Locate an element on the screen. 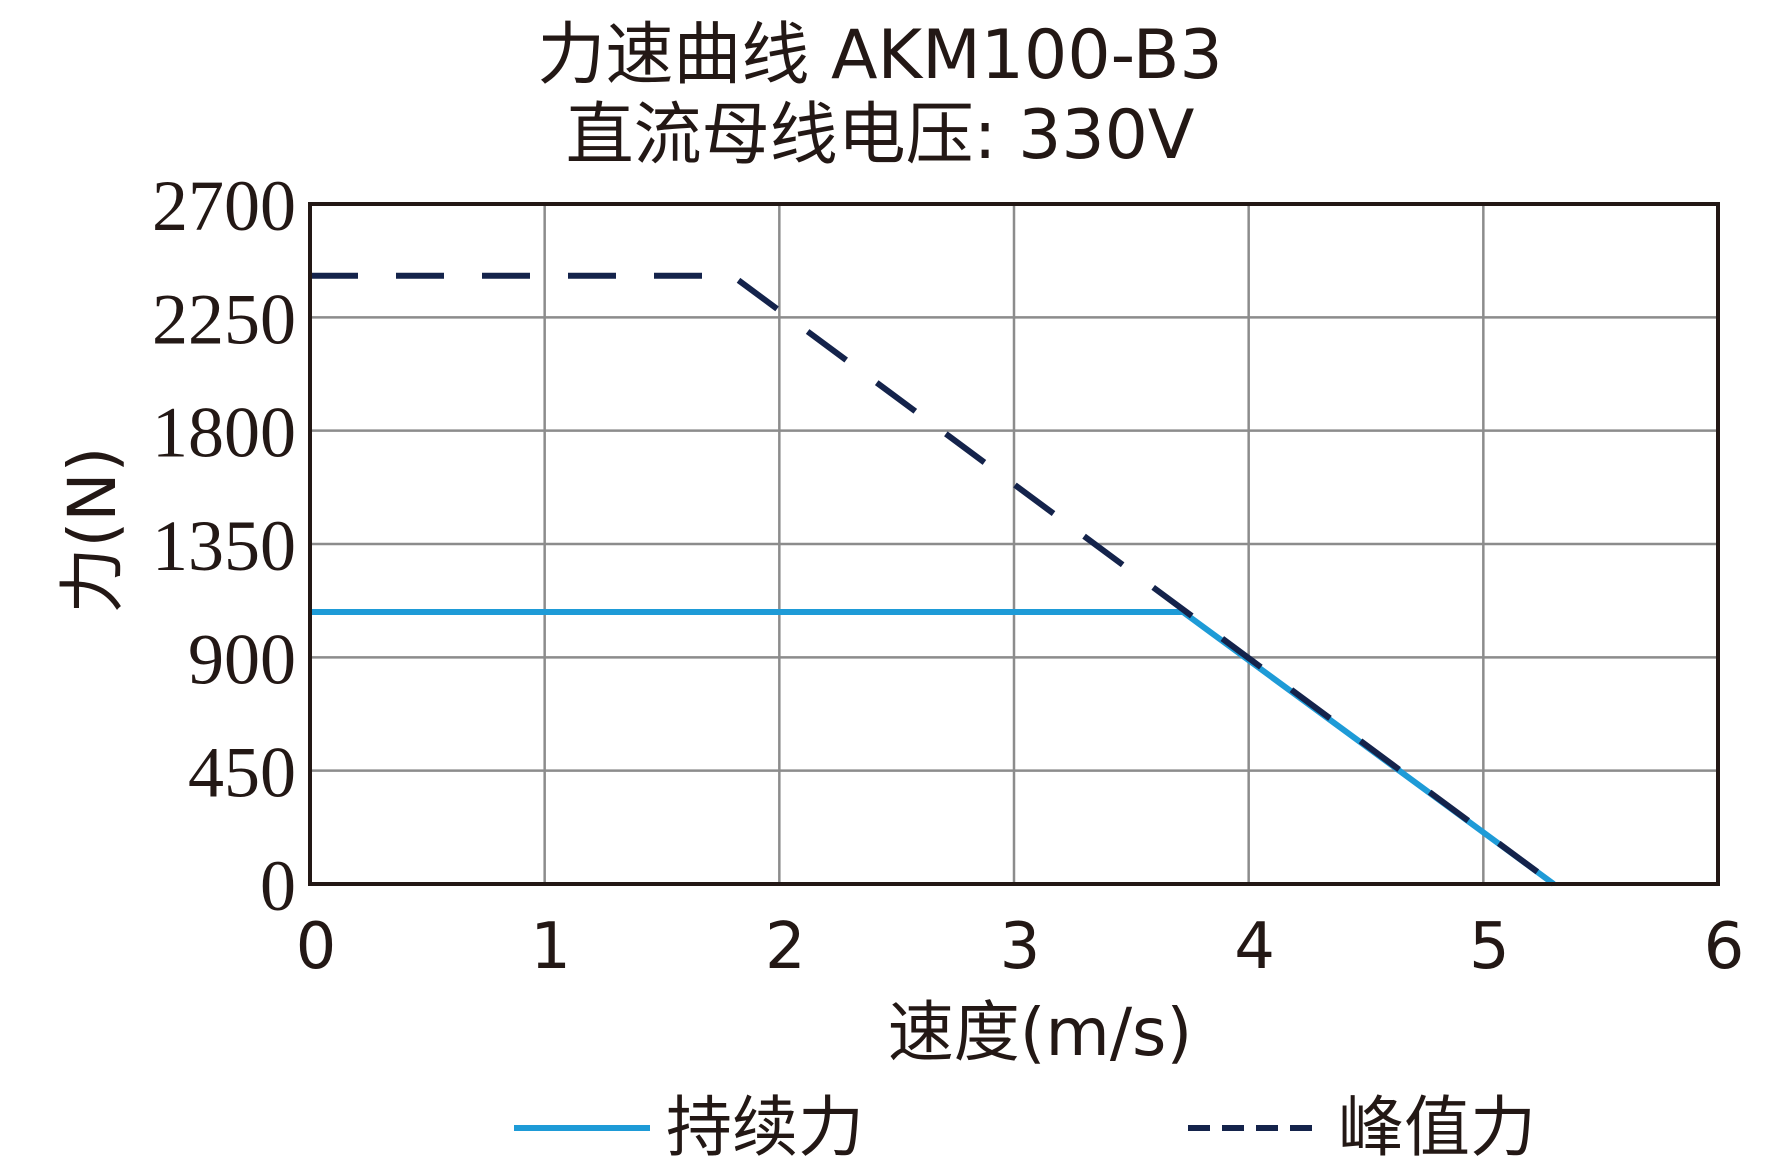 This screenshot has height=1170, width=1788. x-tick-label-6: 6 is located at coordinates (1724, 947).